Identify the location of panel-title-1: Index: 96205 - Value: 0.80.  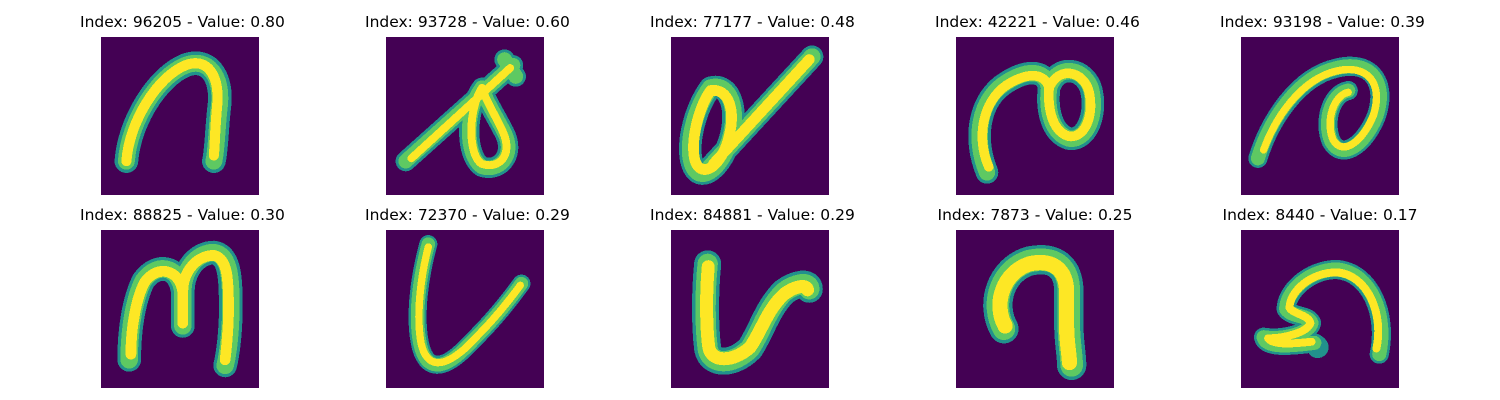
(182, 22).